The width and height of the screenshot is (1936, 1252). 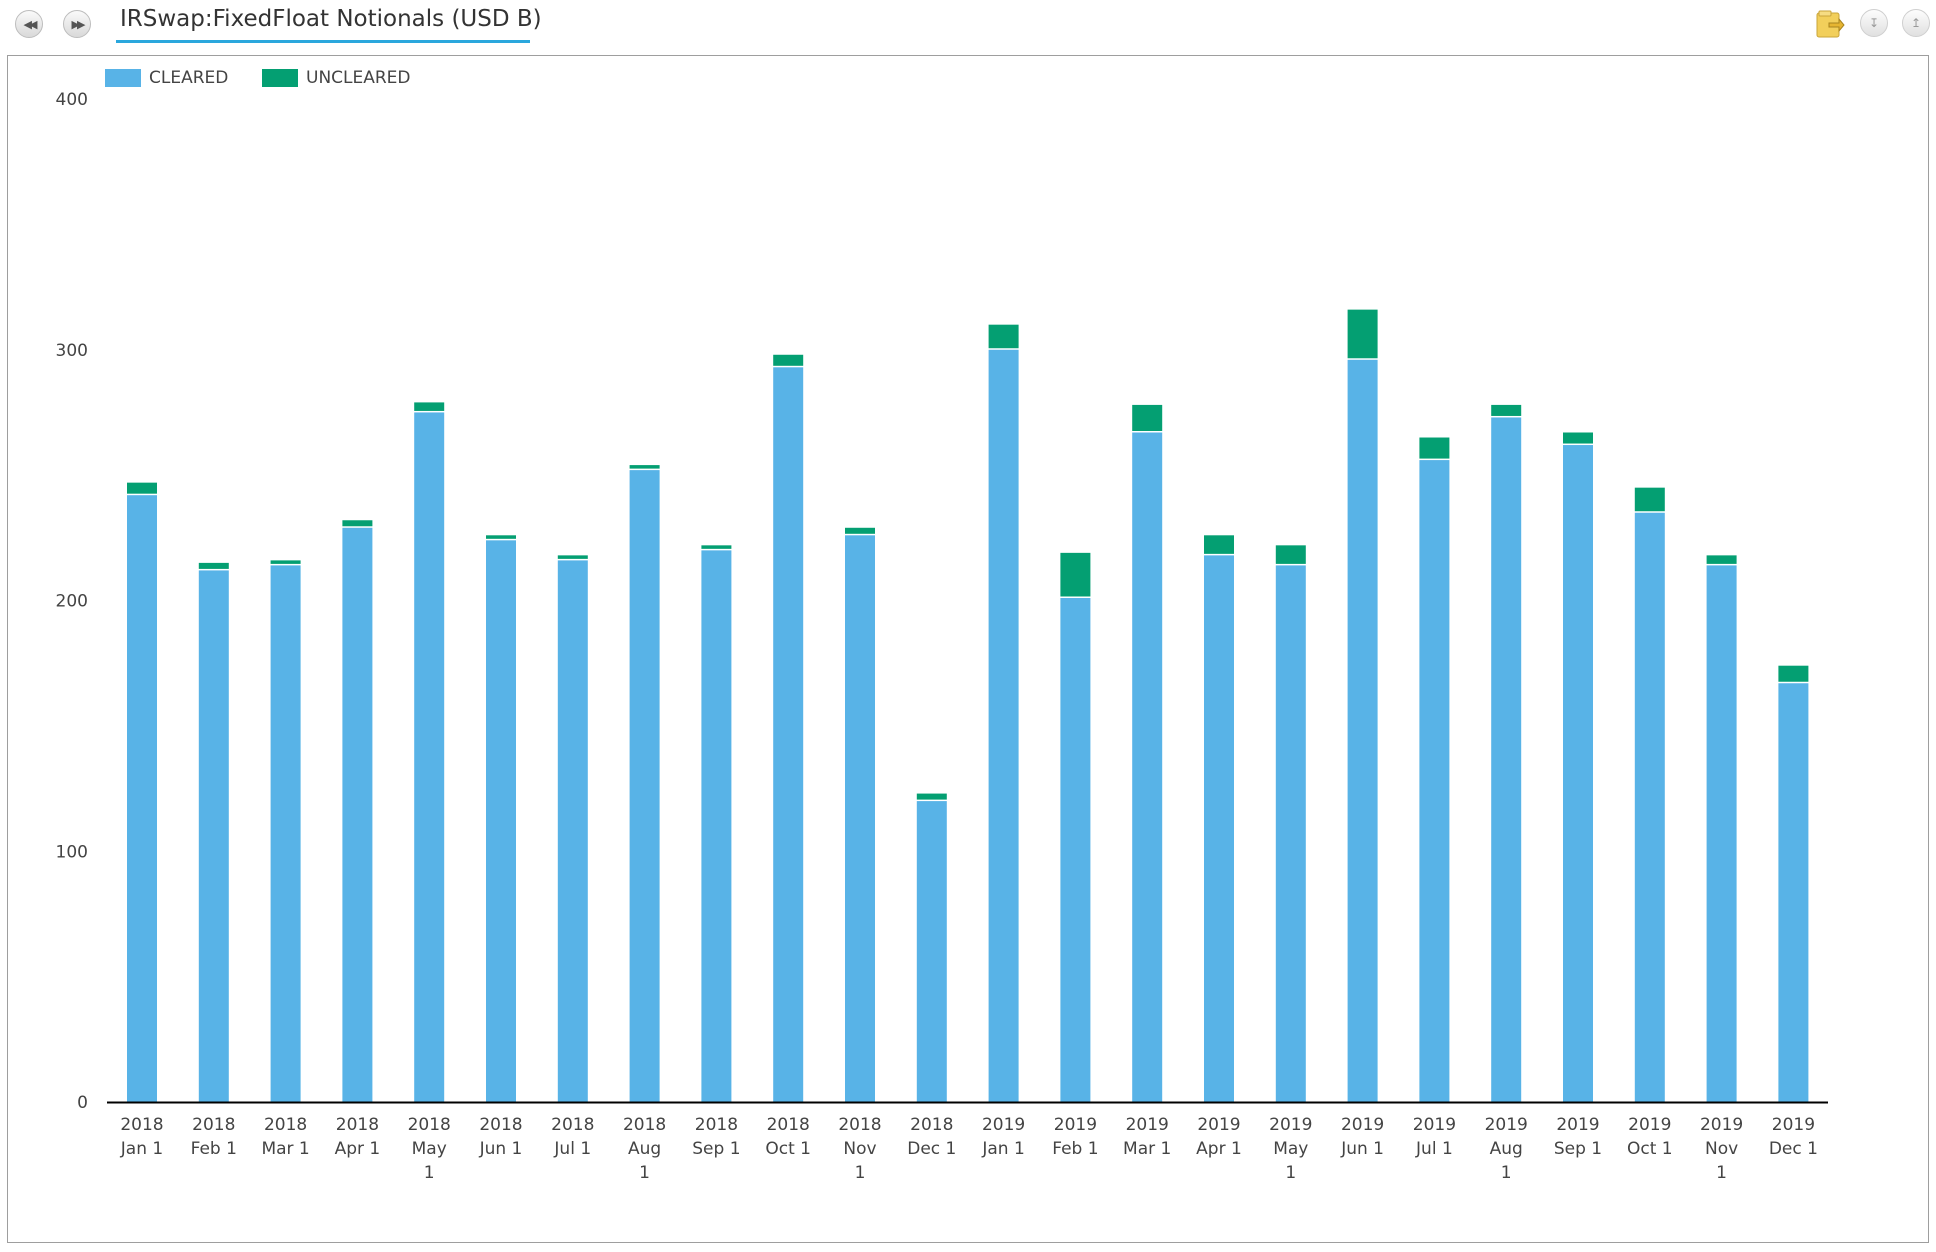 What do you see at coordinates (82, 1103) in the screenshot?
I see `y-tick-label: 0` at bounding box center [82, 1103].